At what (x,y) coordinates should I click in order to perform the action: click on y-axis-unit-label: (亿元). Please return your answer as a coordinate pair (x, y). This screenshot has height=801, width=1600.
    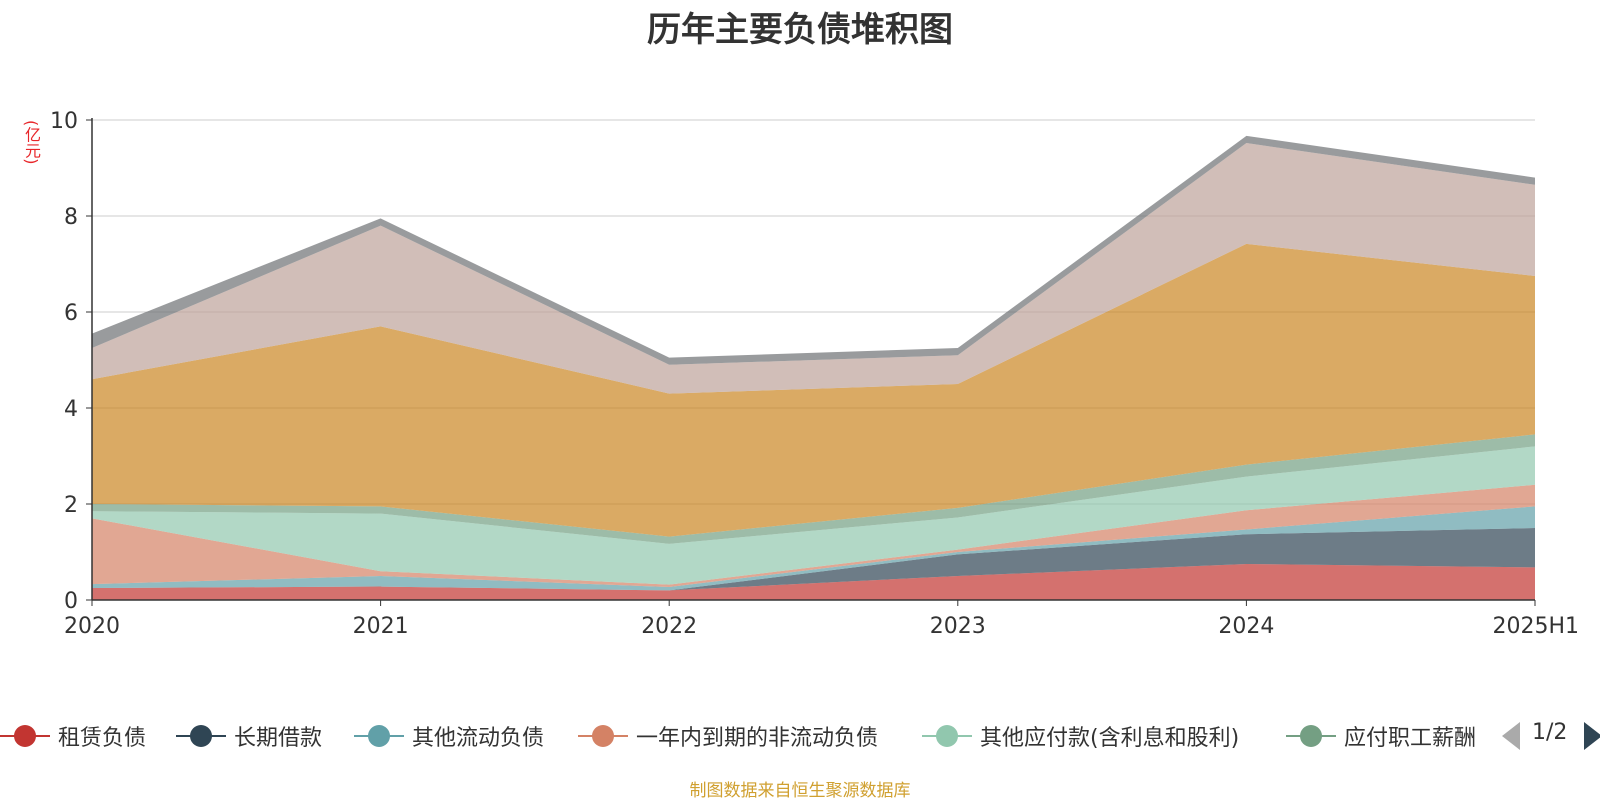
    Looking at the image, I should click on (31, 142).